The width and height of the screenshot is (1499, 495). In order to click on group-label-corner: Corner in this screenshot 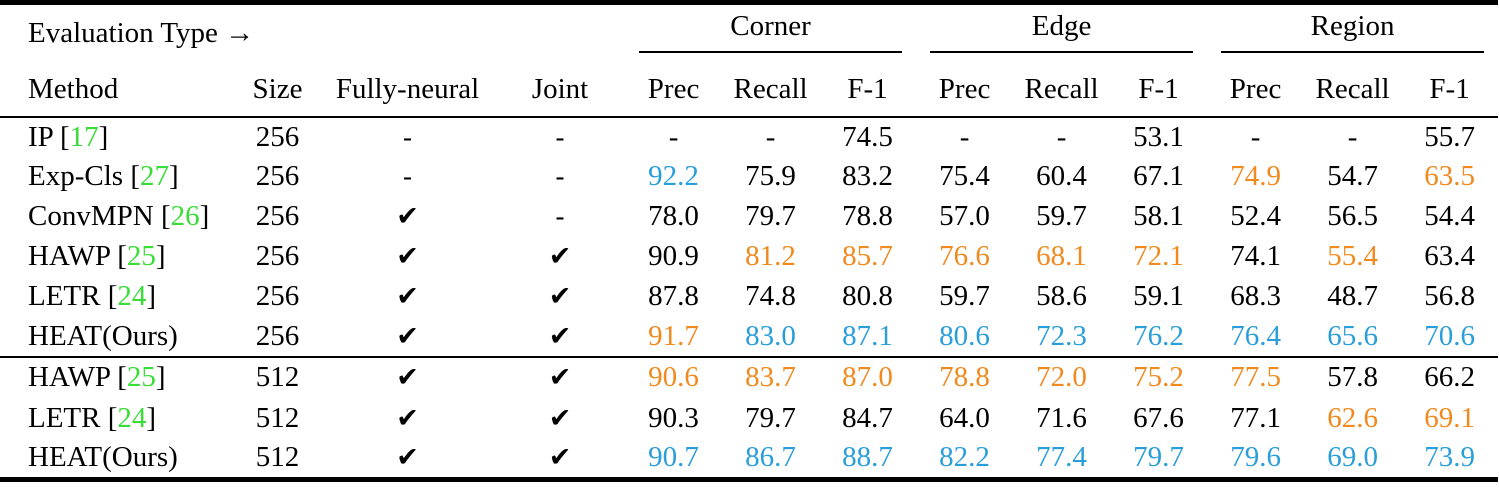, I will do `click(770, 25)`.